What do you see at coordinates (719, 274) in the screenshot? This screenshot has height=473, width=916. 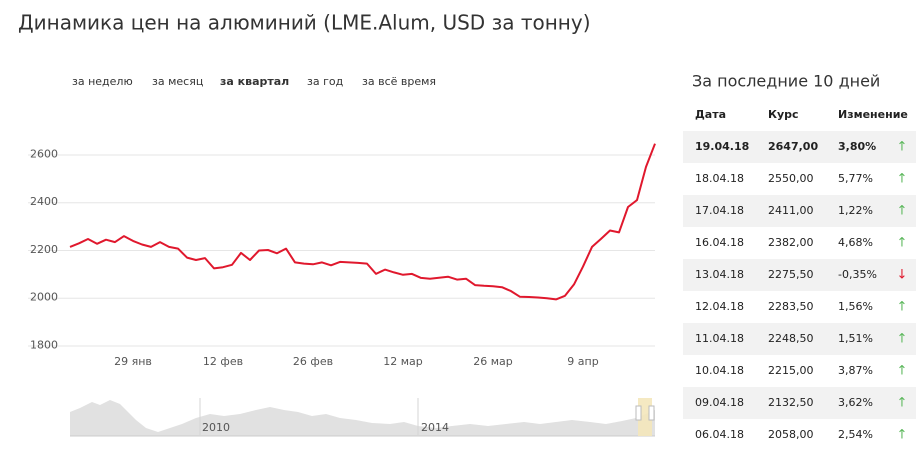 I see `table-cell: 13.04.18` at bounding box center [719, 274].